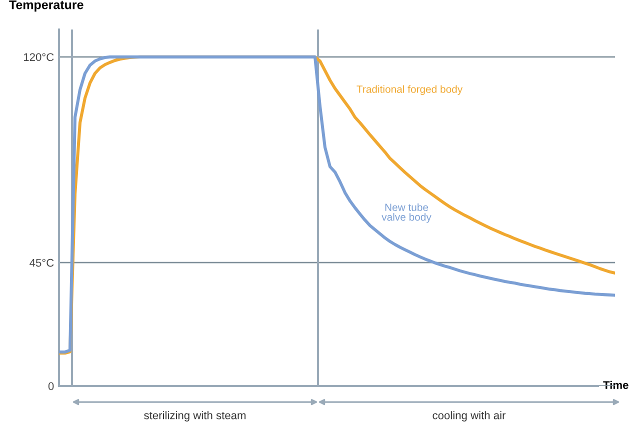  What do you see at coordinates (42, 262) in the screenshot?
I see `y-tick-label: 45°C` at bounding box center [42, 262].